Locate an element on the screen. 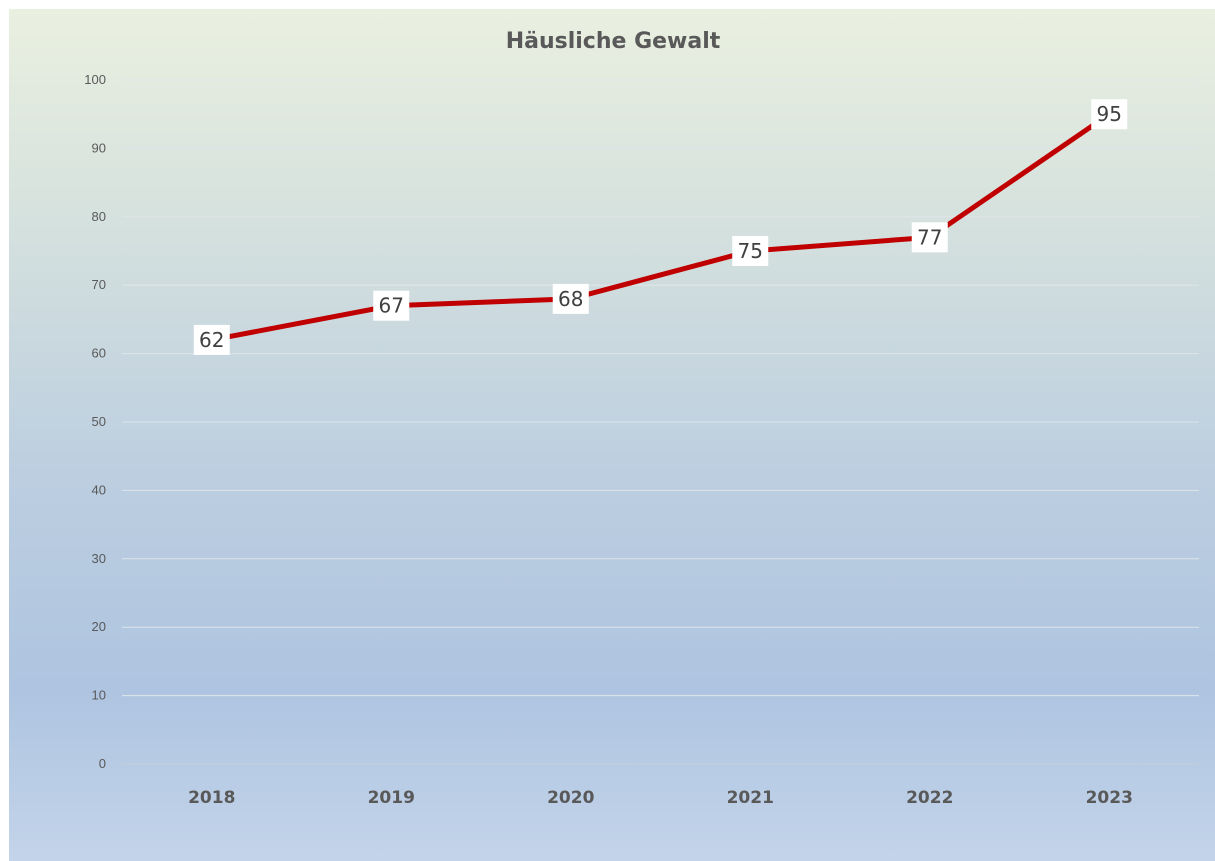  data-label-value: 75 is located at coordinates (750, 251).